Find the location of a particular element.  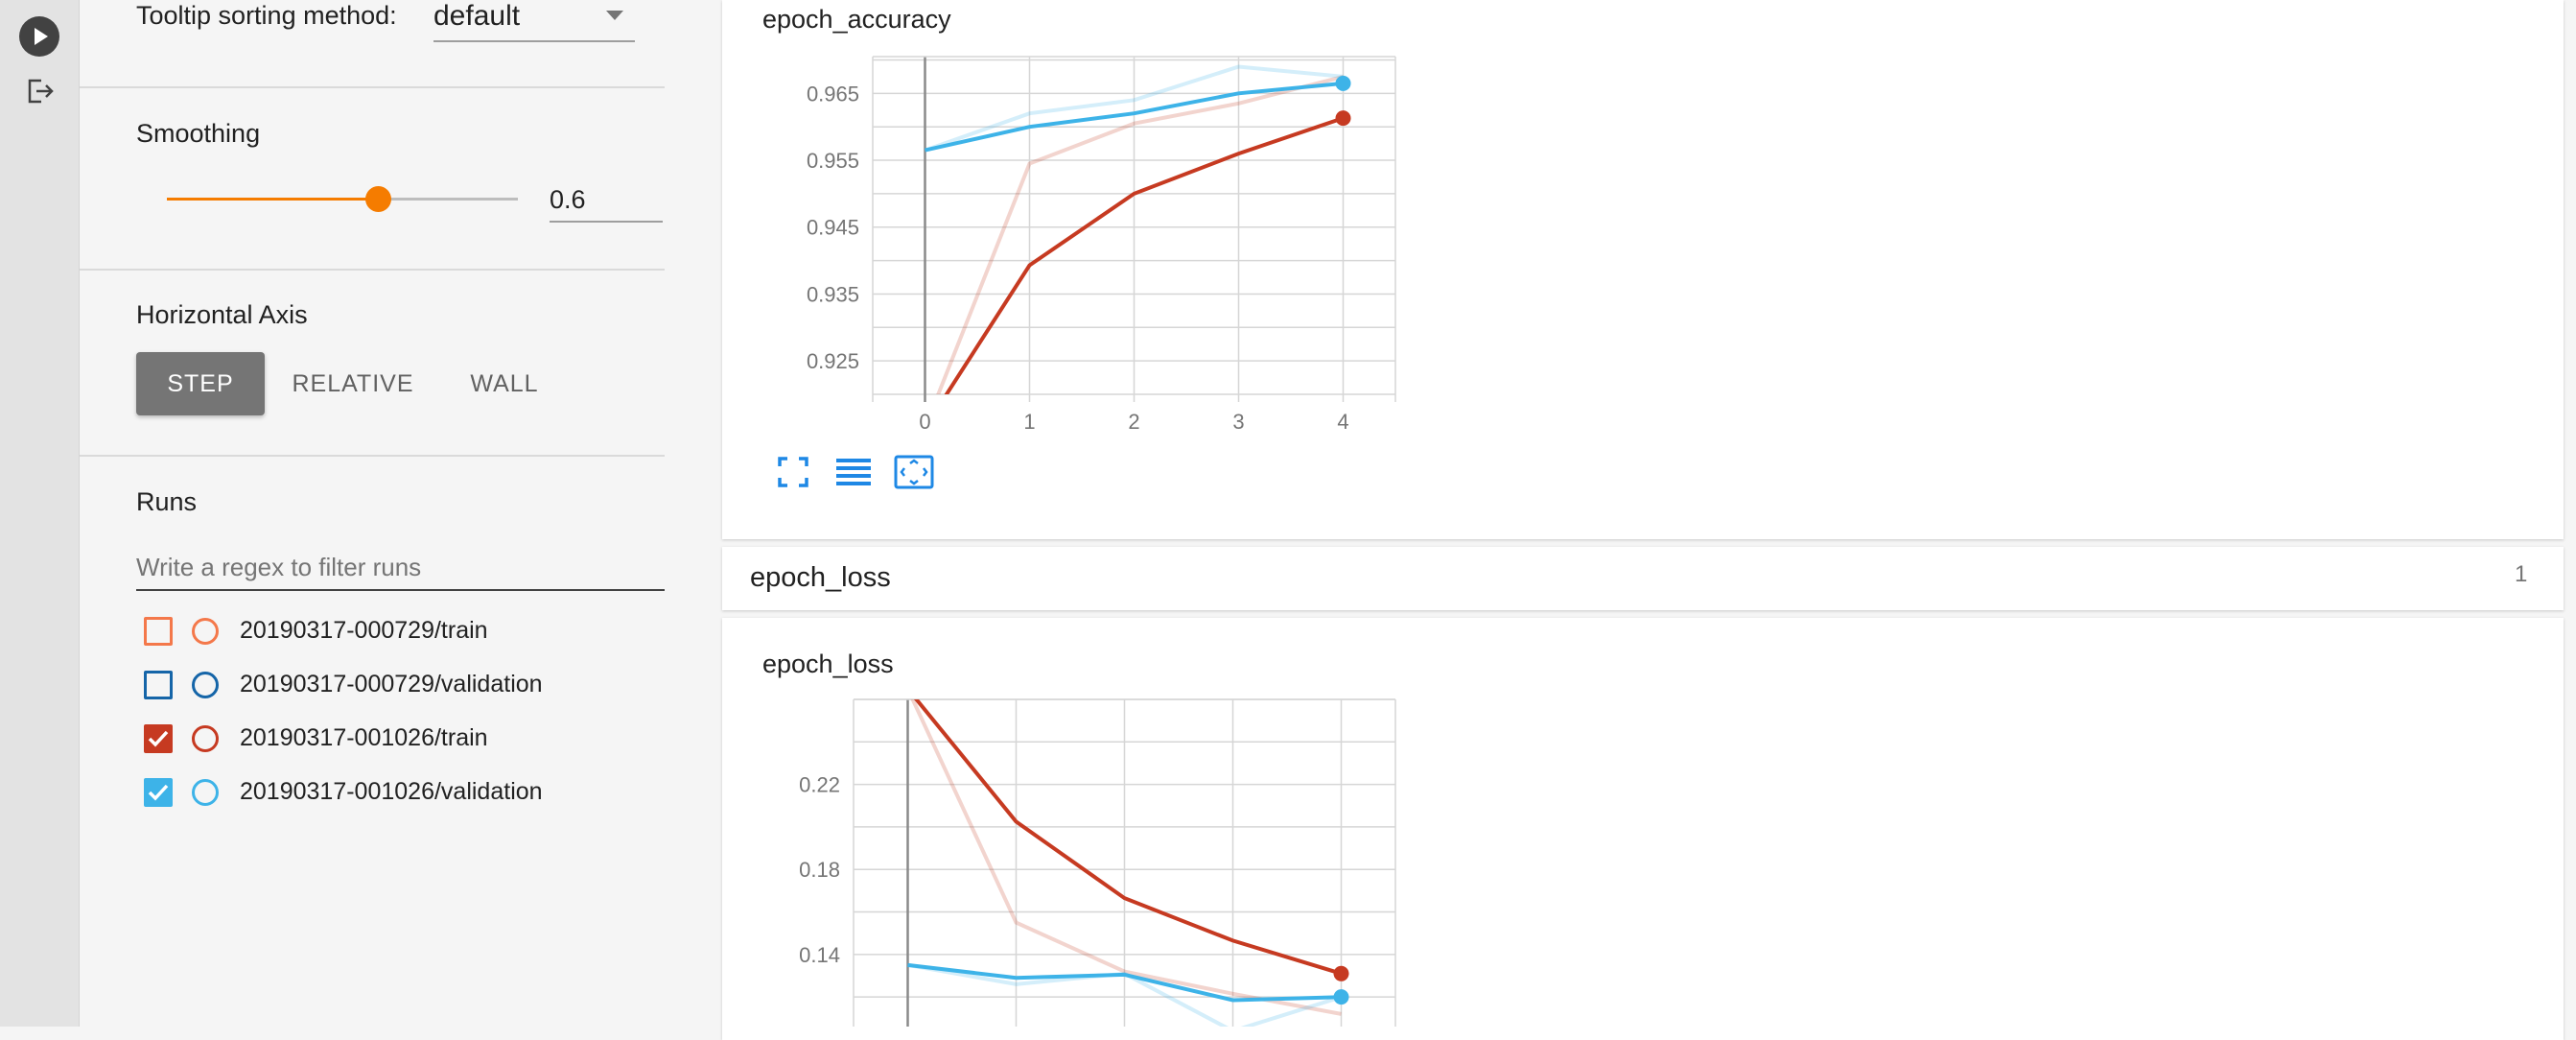

run-item: 20190317-001026/validation is located at coordinates (412, 795).